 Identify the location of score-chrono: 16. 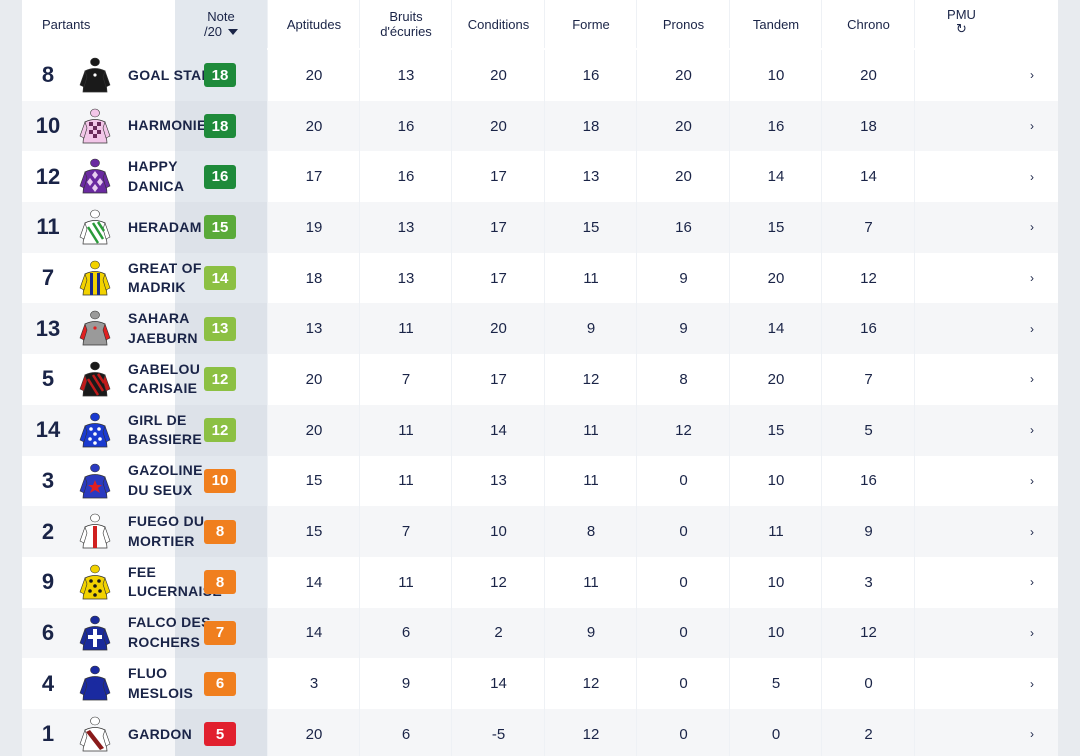
(868, 481).